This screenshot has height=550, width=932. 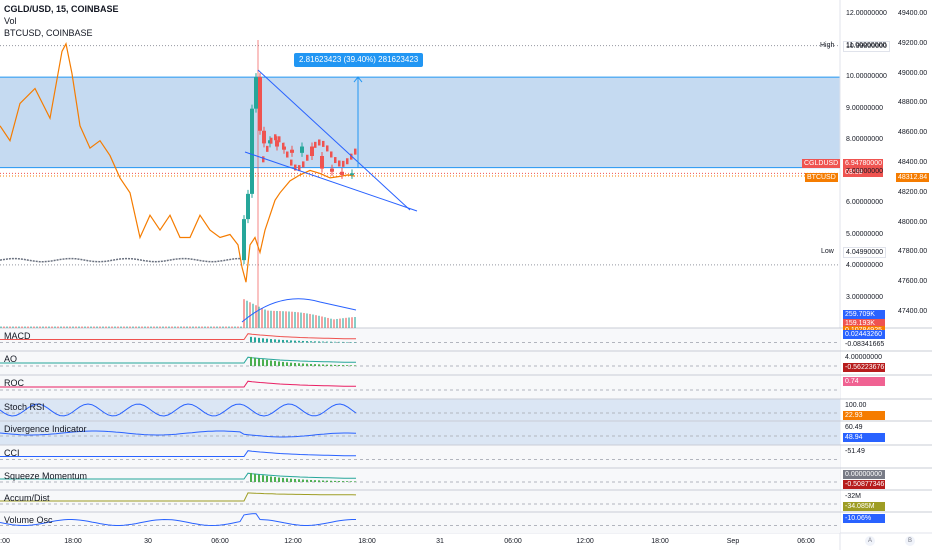 I want to click on volume-legend: Vol, so click(x=10, y=21).